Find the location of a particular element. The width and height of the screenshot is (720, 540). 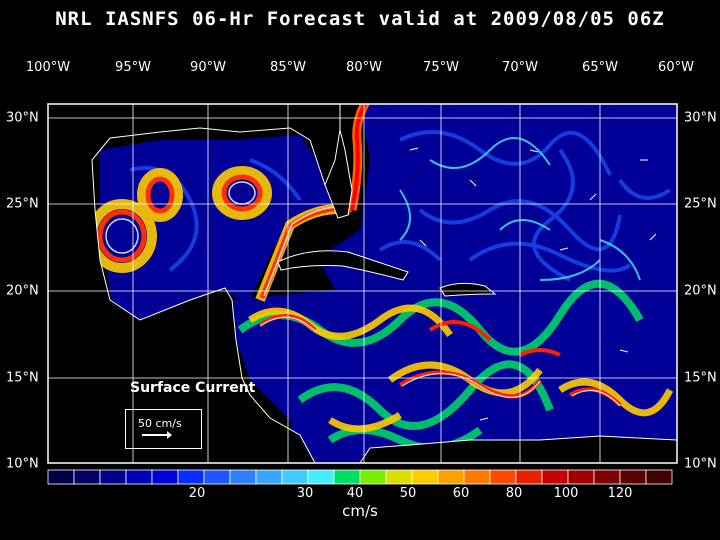

colorbar is located at coordinates (360, 477).